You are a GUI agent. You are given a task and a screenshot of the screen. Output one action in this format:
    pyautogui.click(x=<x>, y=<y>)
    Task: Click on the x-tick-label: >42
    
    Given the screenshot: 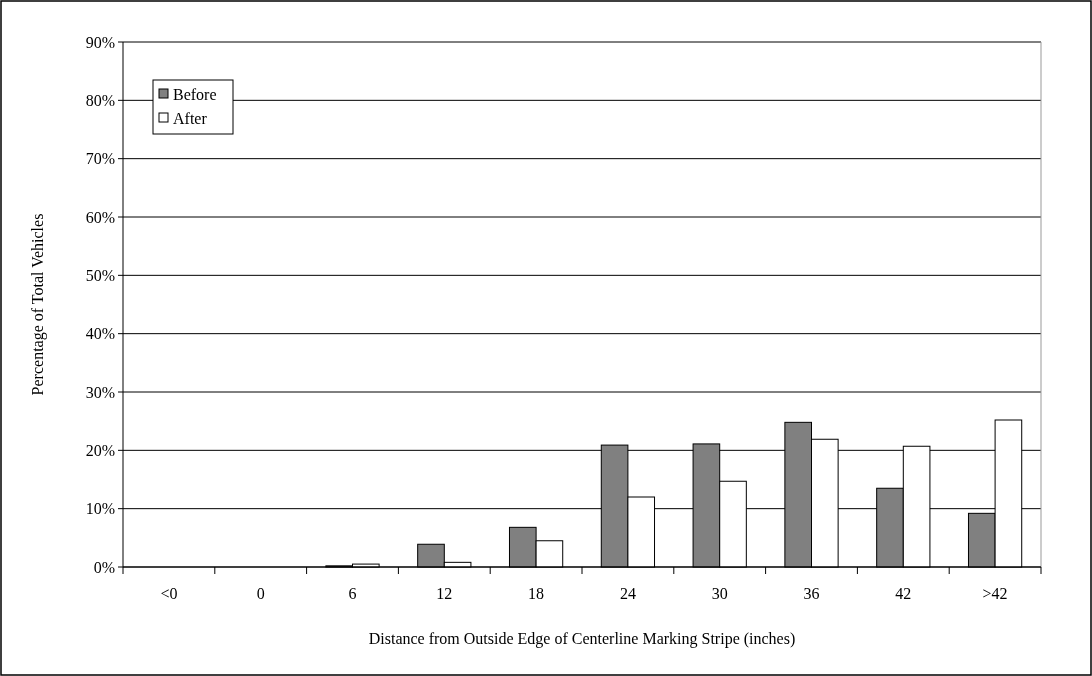 What is the action you would take?
    pyautogui.click(x=995, y=593)
    